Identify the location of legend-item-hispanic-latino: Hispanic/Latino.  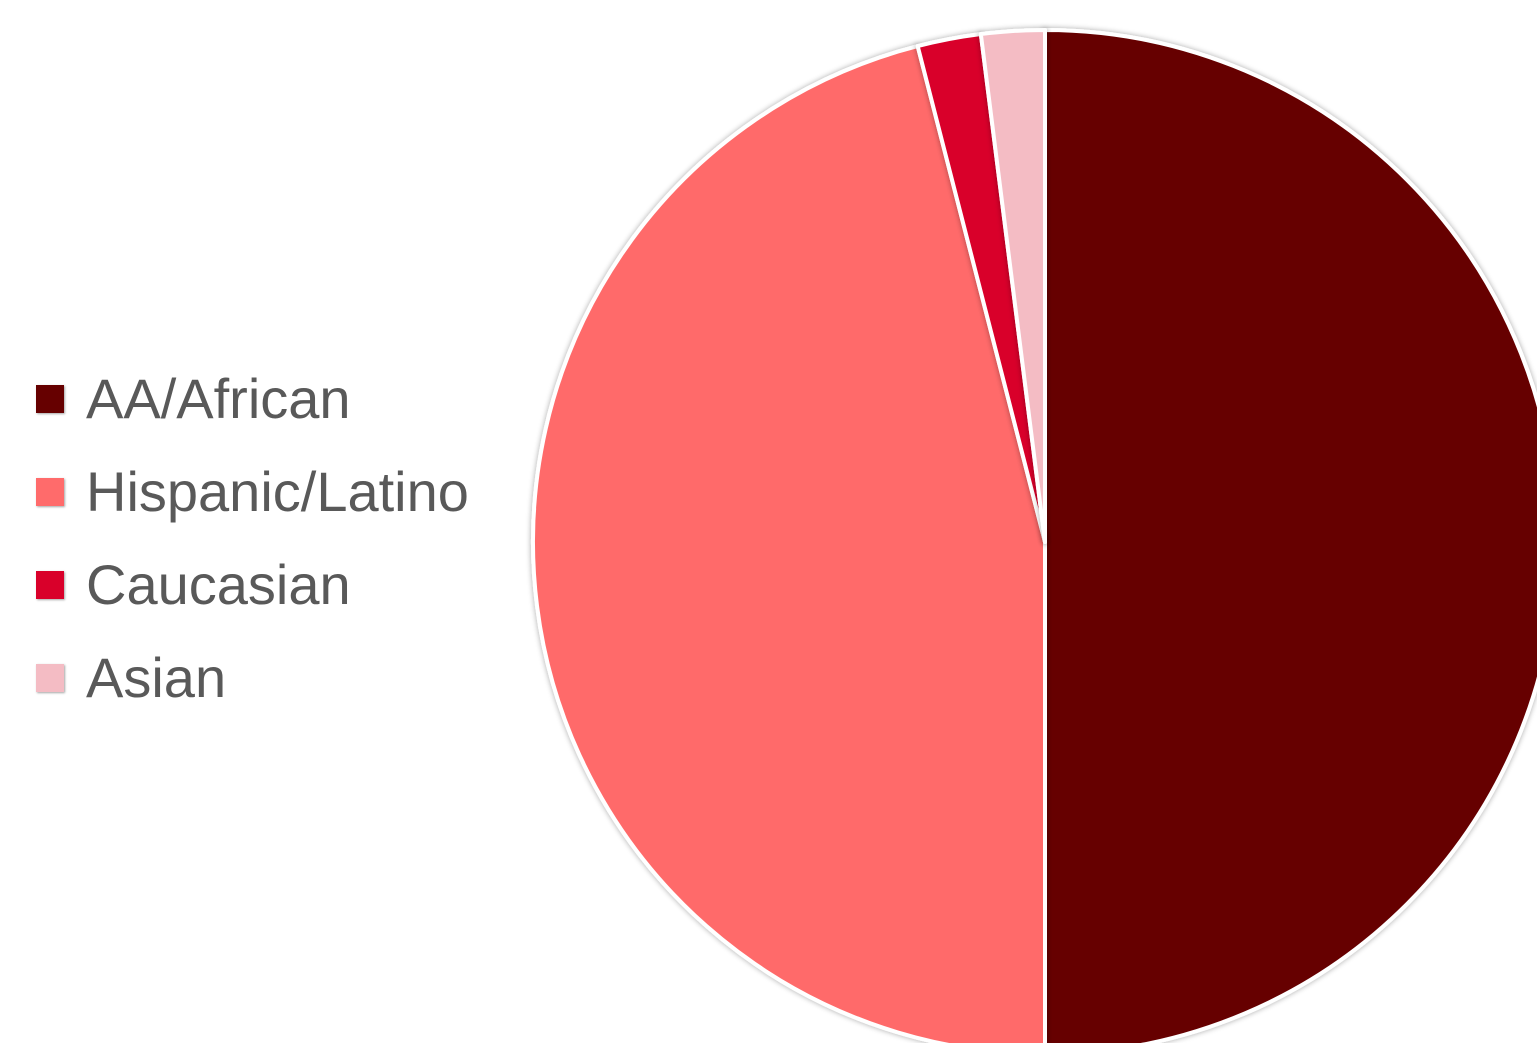
(252, 491).